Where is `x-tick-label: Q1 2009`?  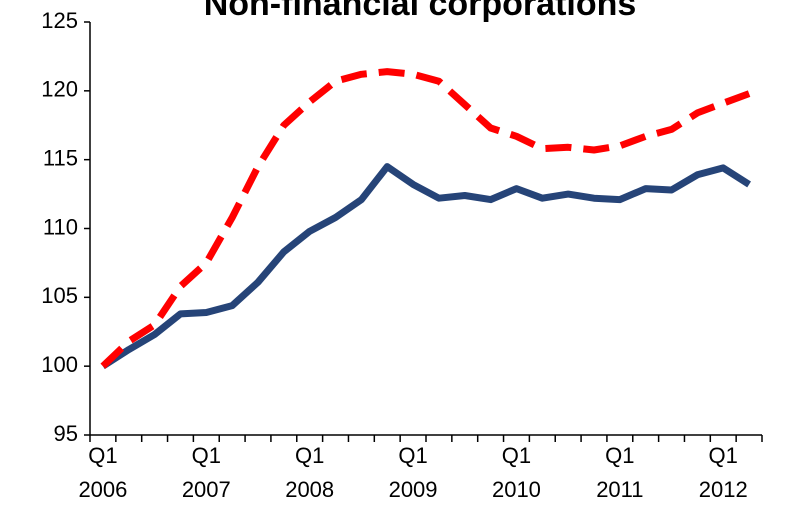 x-tick-label: Q1 2009 is located at coordinates (413, 472).